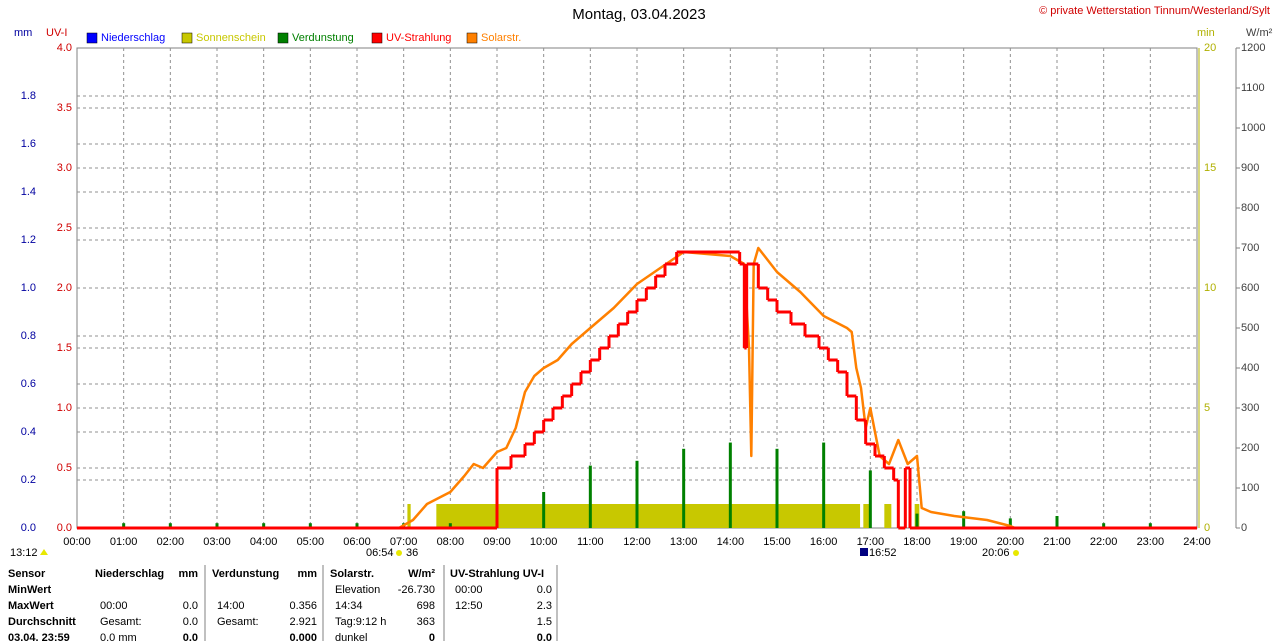  What do you see at coordinates (357, 542) in the screenshot?
I see `x-tick-label: 06:00` at bounding box center [357, 542].